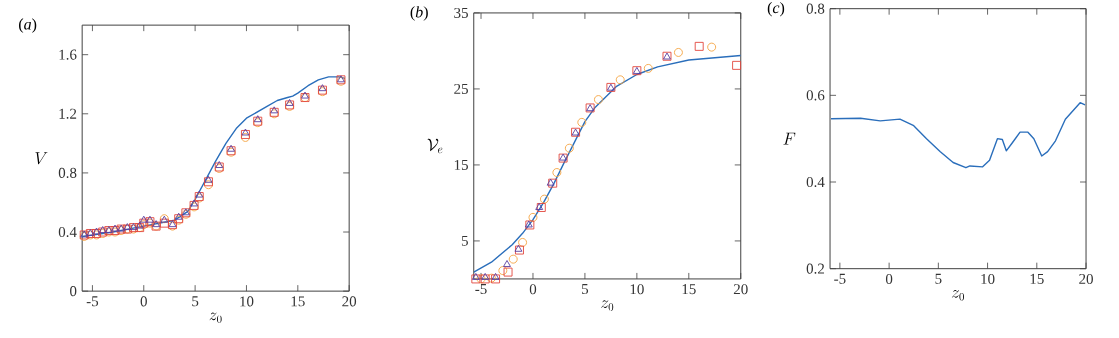  Describe the element at coordinates (68, 113) in the screenshot. I see `y-tick-label: 1.2` at that location.